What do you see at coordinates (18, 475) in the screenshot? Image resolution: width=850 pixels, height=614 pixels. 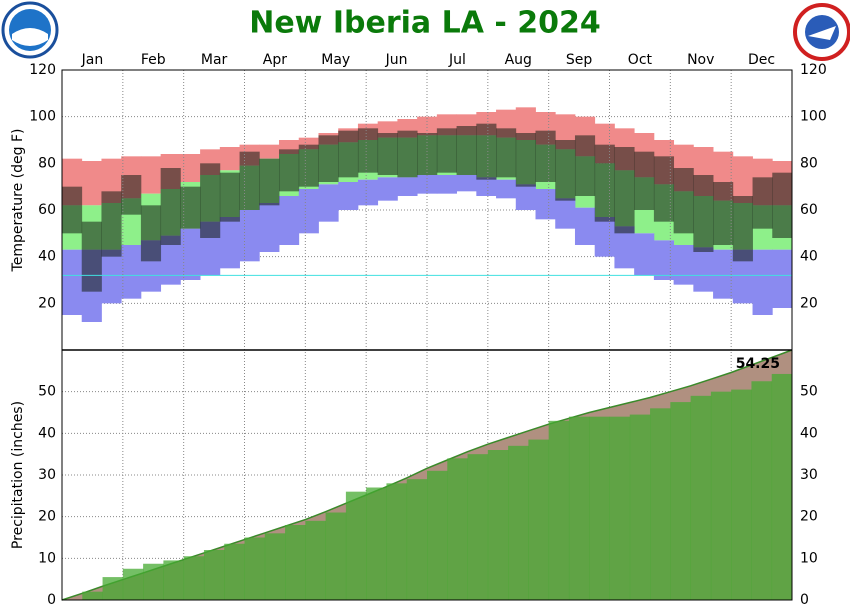 I see `y-axis-title: Precipitation (inches)` at bounding box center [18, 475].